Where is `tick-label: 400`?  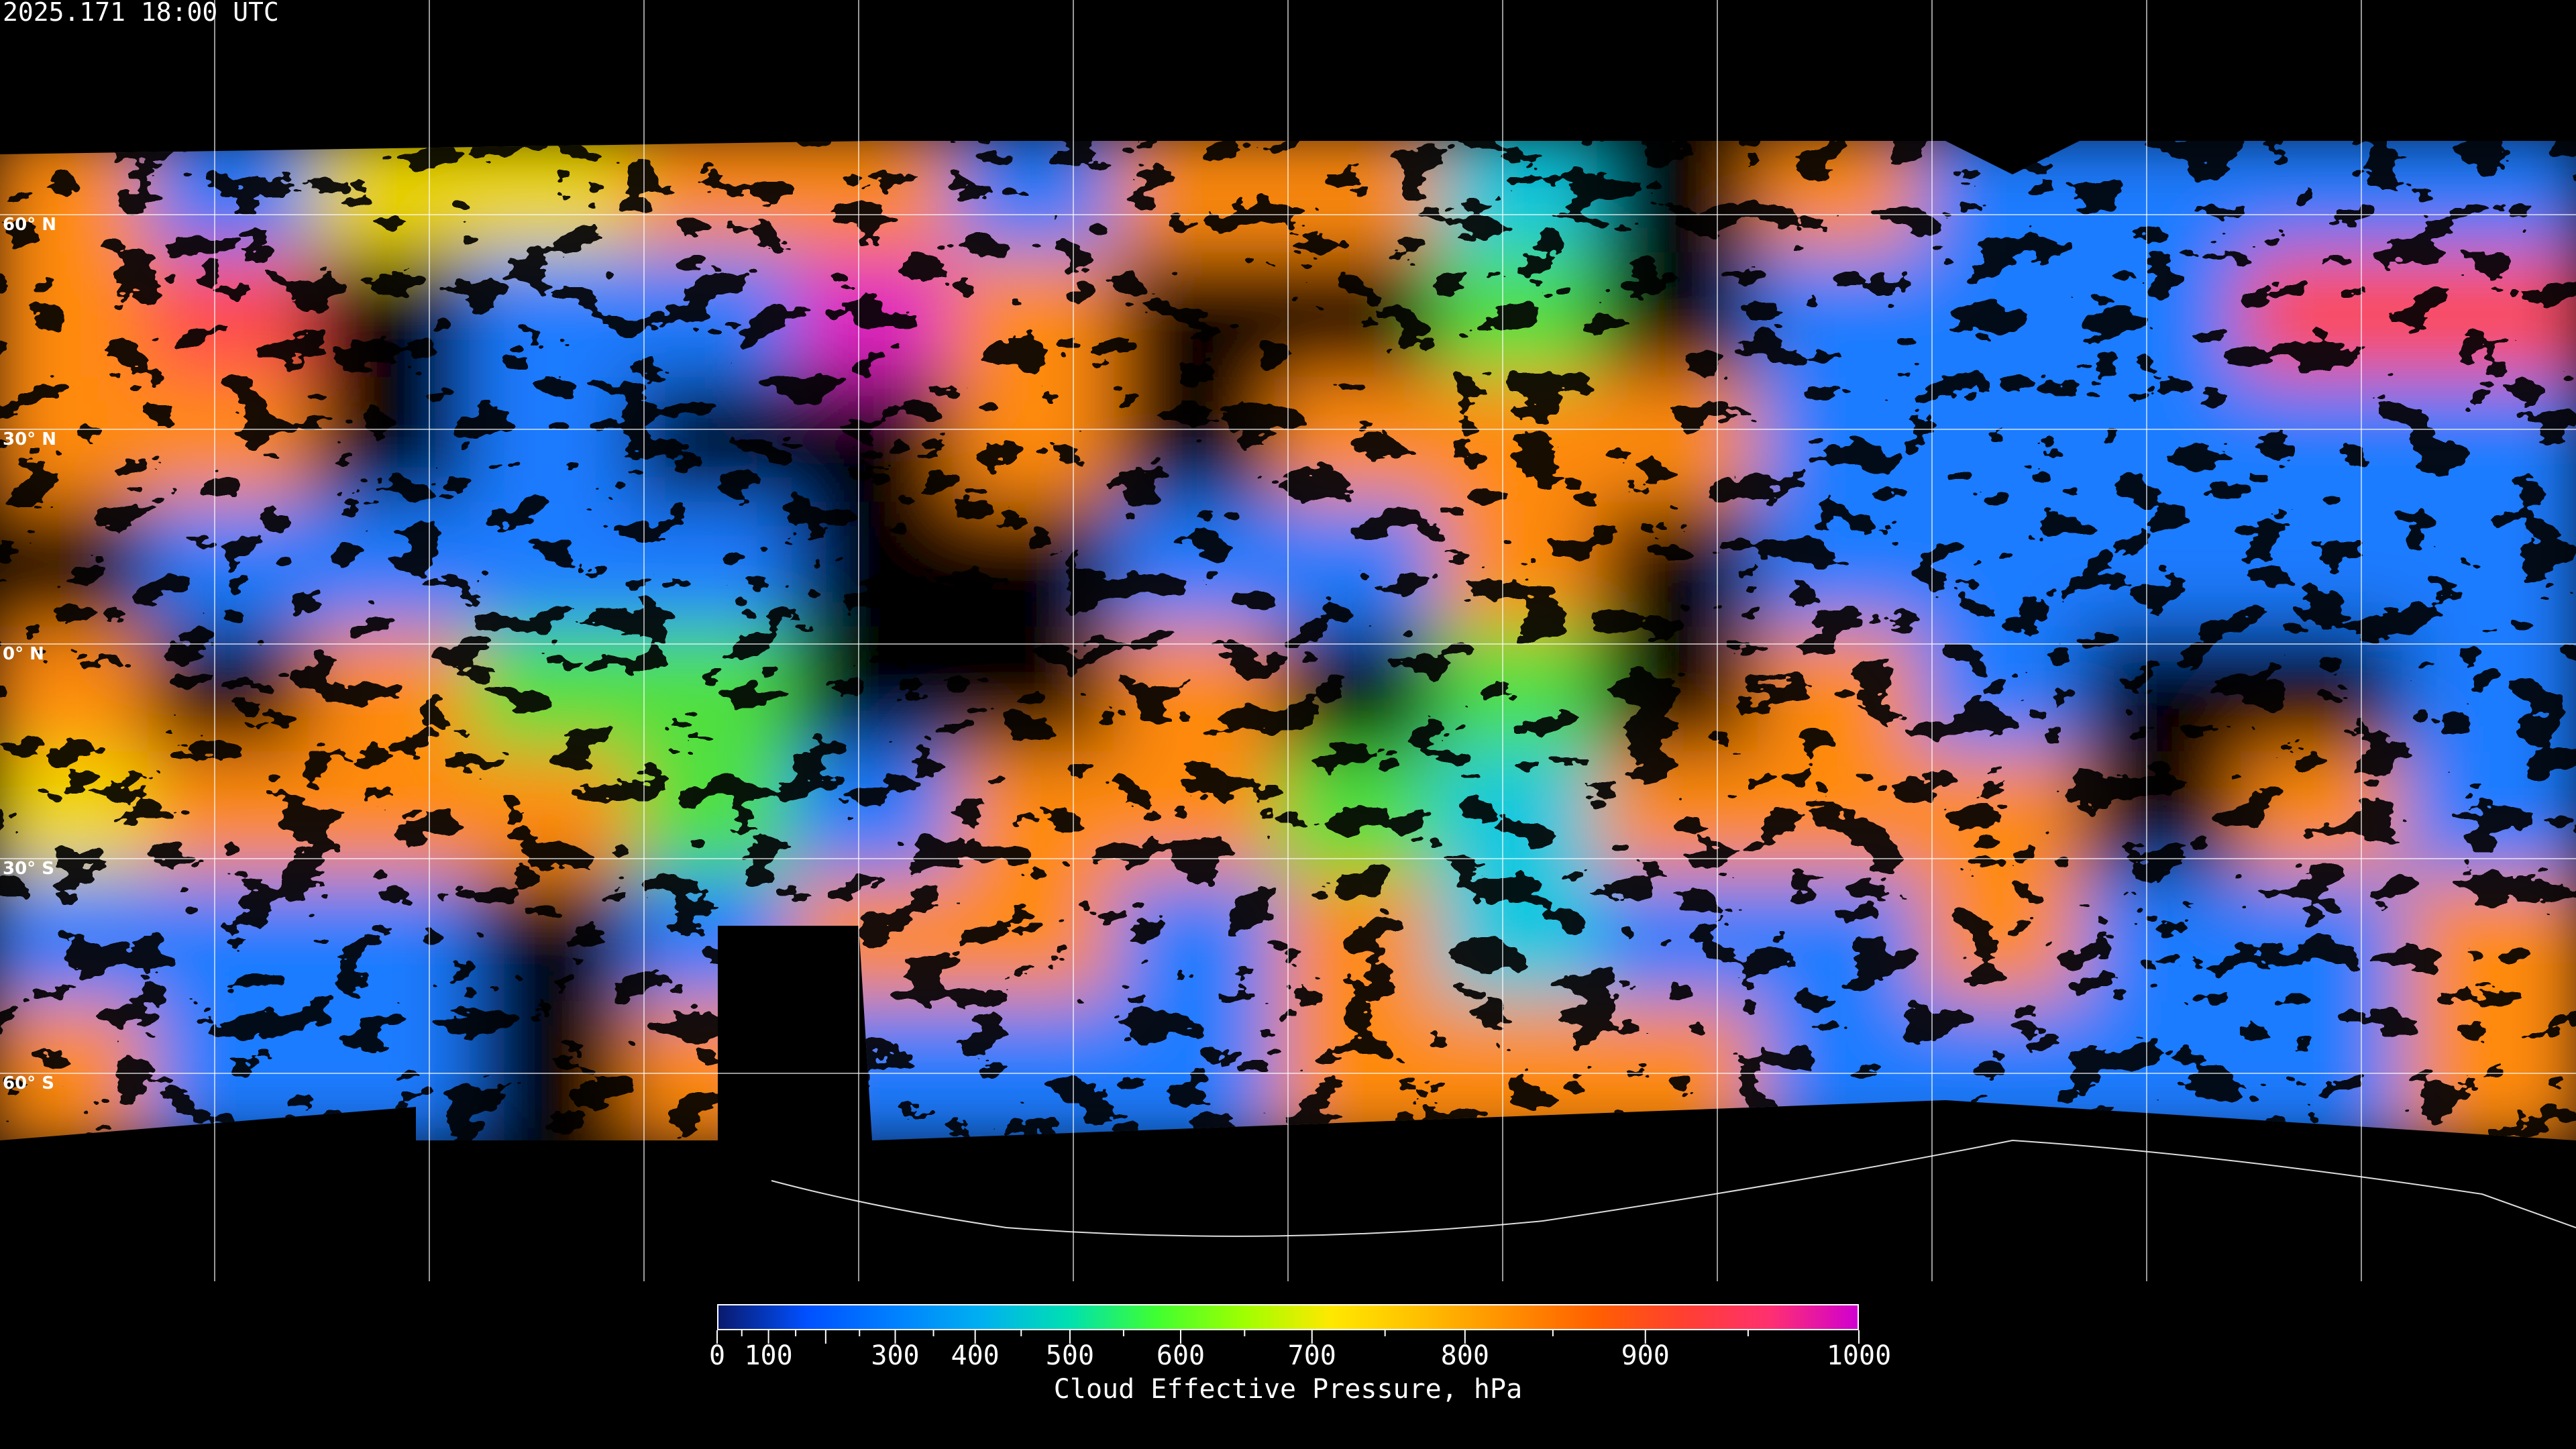 tick-label: 400 is located at coordinates (975, 1355).